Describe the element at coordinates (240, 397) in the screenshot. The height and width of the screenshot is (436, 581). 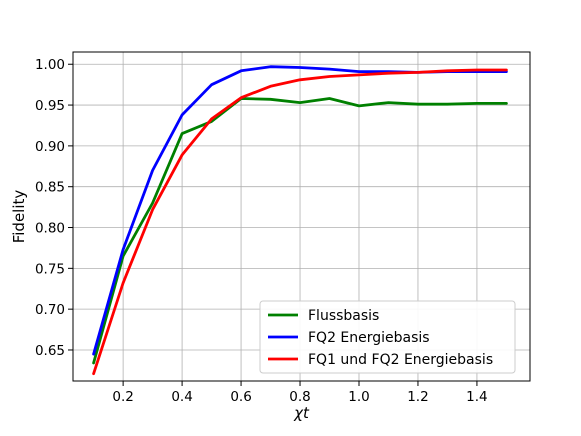
I see `x-tick-label: 0.6` at that location.